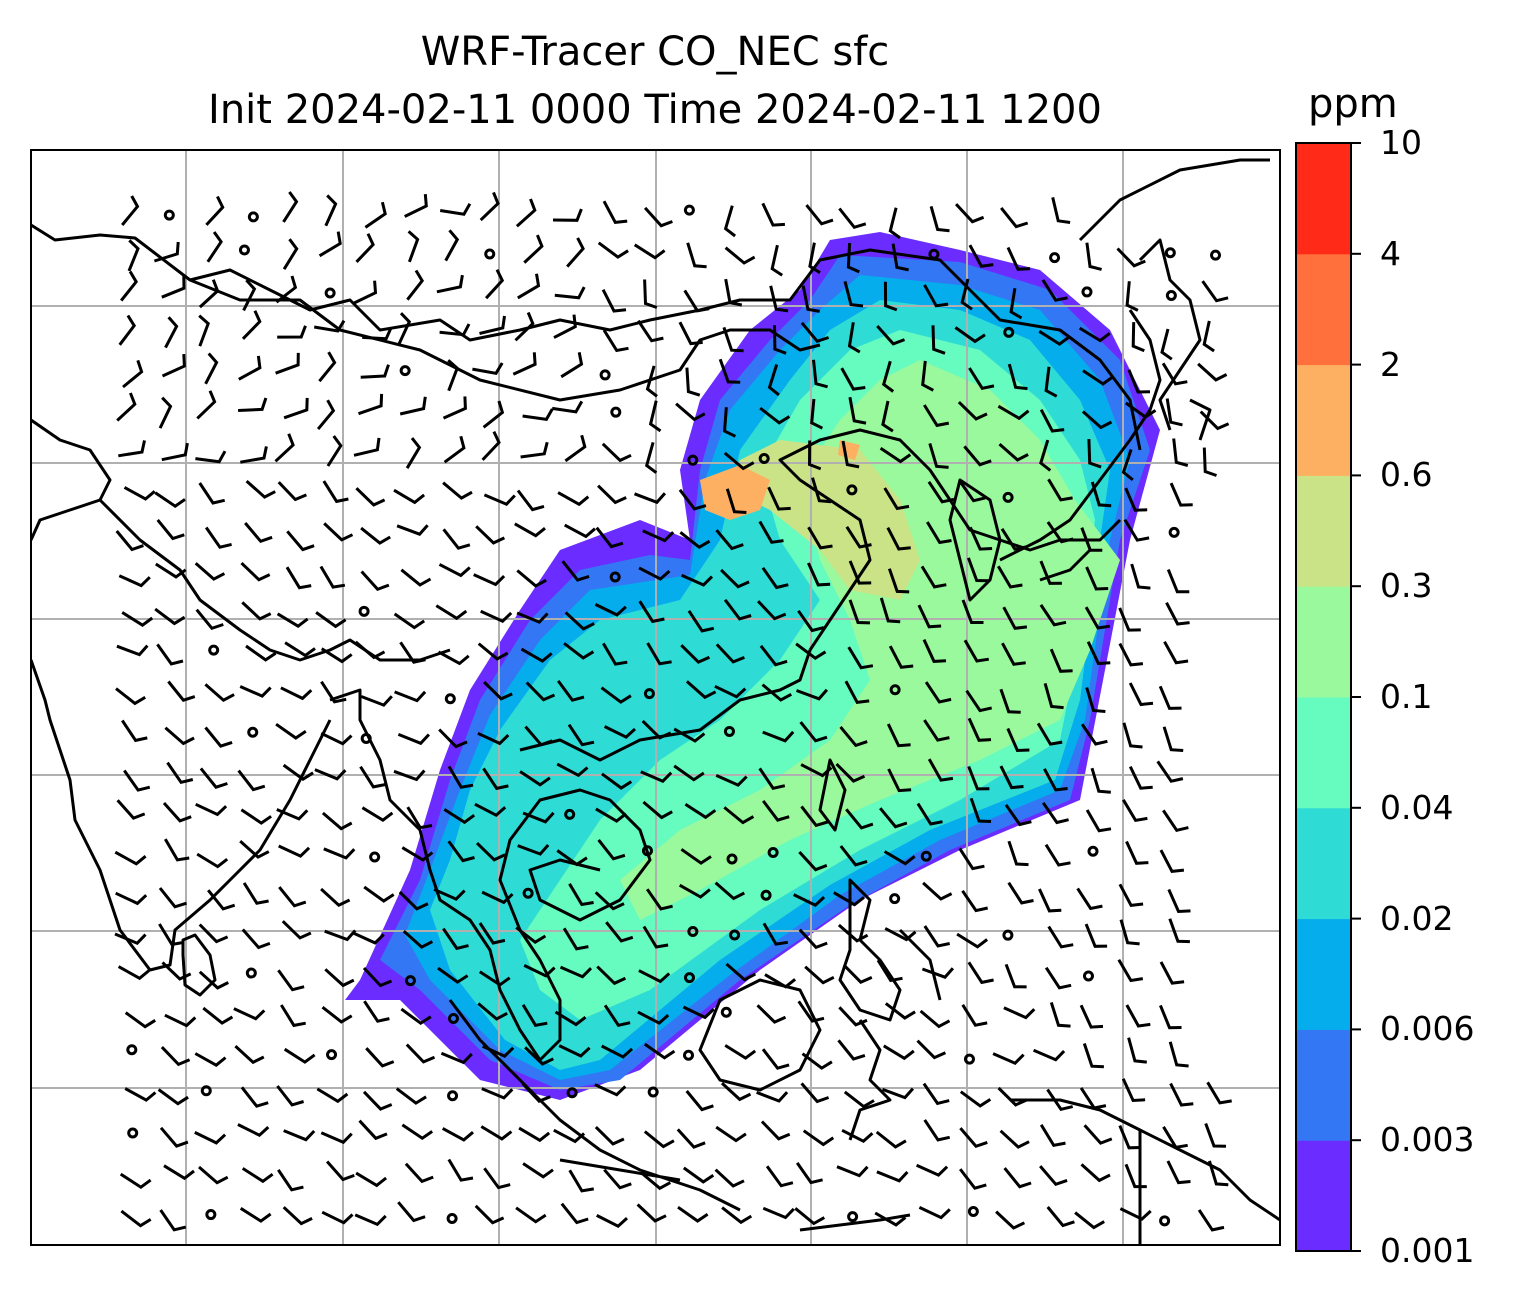 This screenshot has width=1528, height=1306. I want to click on field-layer-0.1, so click(870, 640).